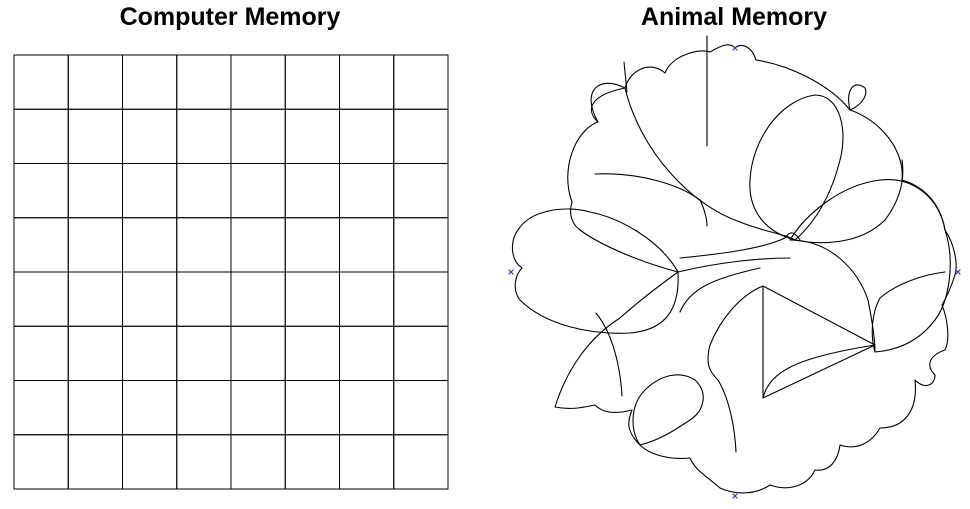  What do you see at coordinates (720, 290) in the screenshot?
I see `blob-center-branch-d` at bounding box center [720, 290].